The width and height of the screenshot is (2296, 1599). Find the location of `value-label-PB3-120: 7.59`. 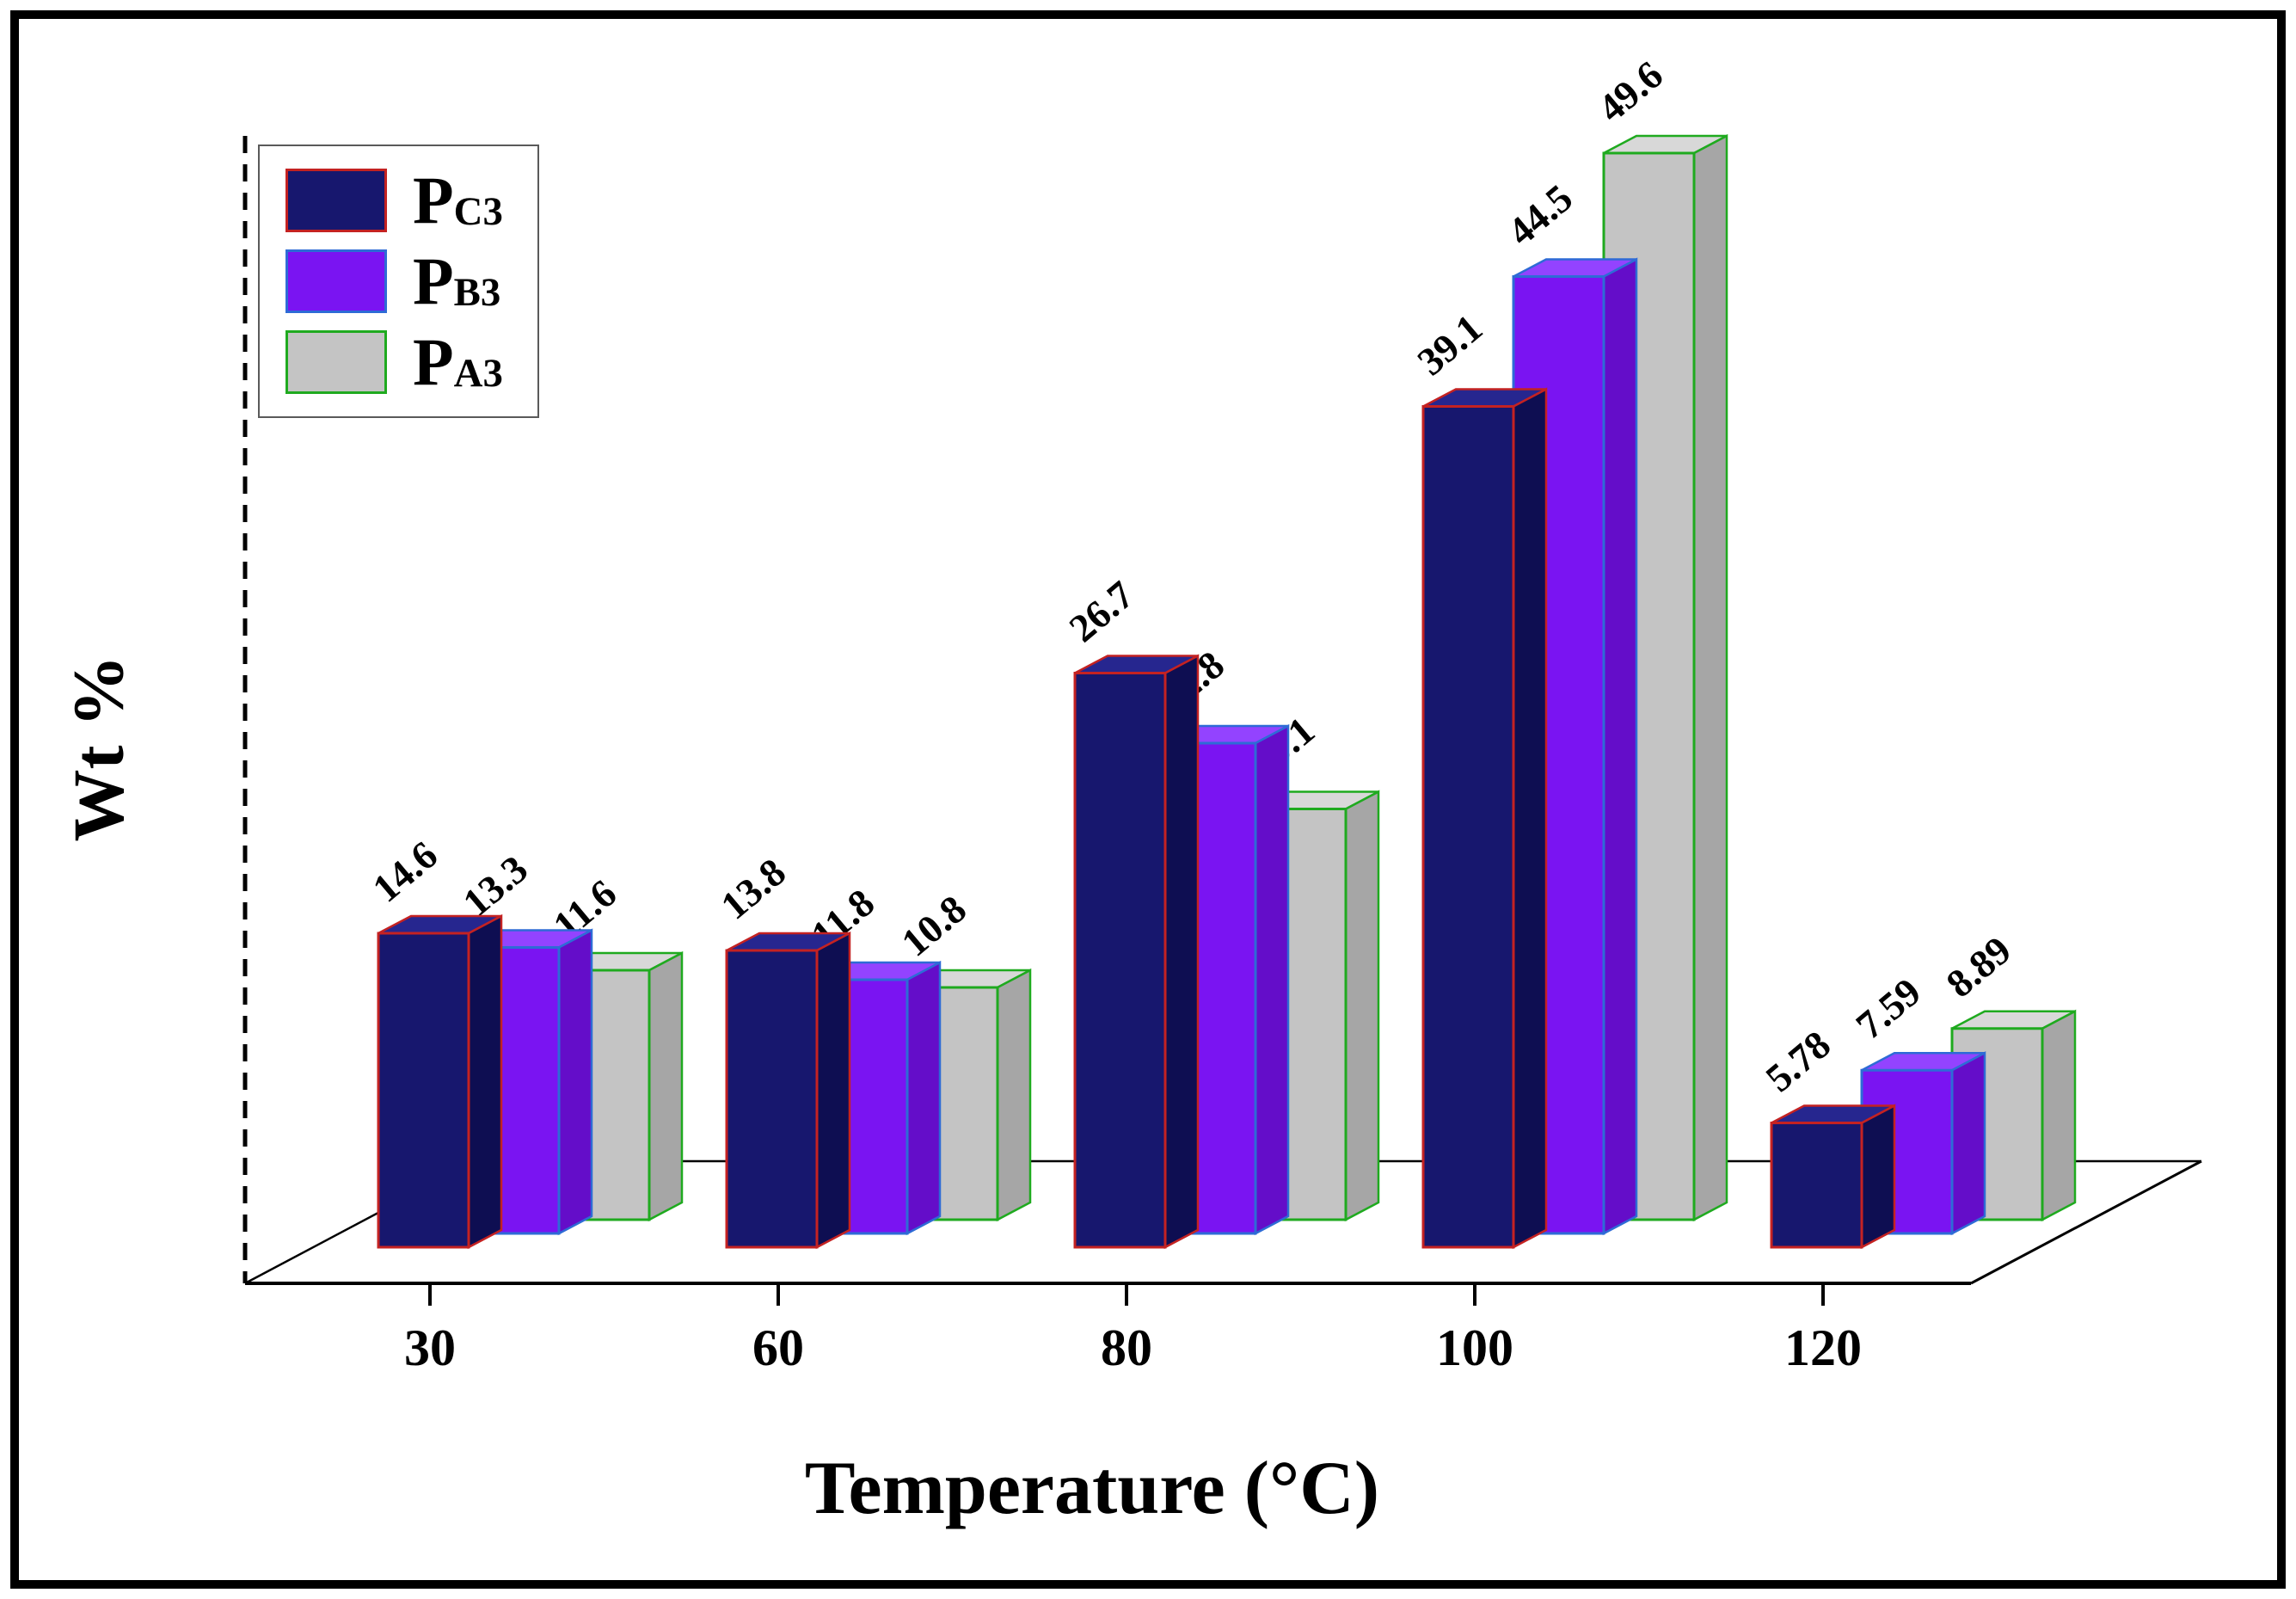

value-label-PB3-120: 7.59 is located at coordinates (1888, 1008).